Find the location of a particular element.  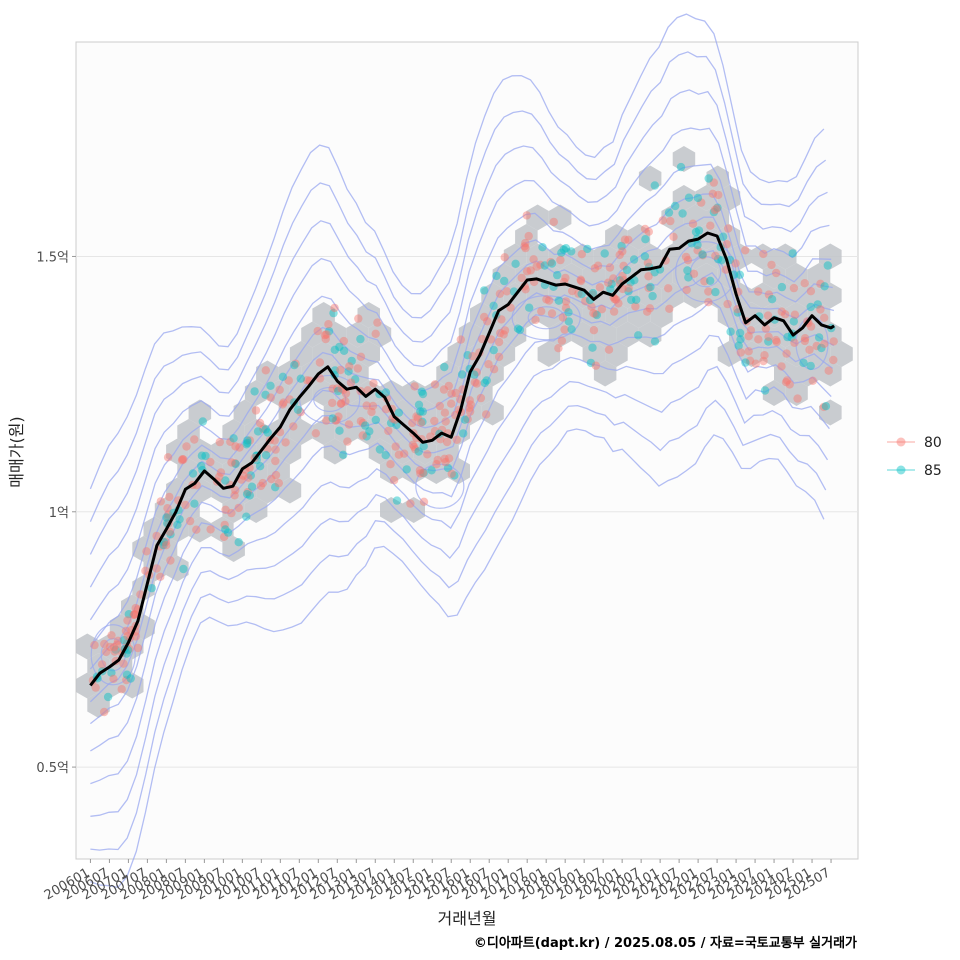

legend-label-80: 80 is located at coordinates (933, 443).